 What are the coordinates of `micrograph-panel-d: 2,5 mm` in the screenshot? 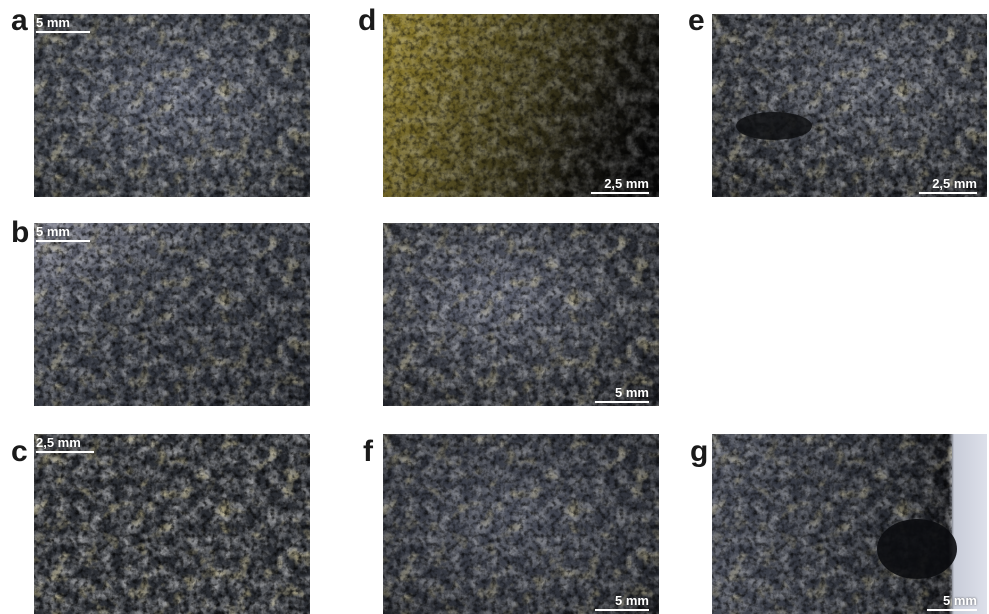 It's located at (521, 105).